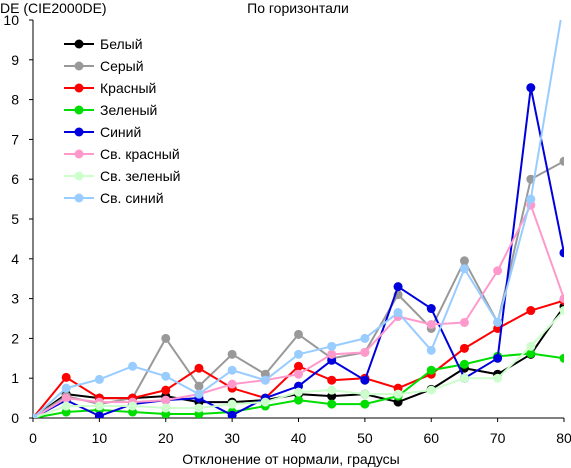  What do you see at coordinates (33, 438) in the screenshot?
I see `x-tick-label: 0` at bounding box center [33, 438].